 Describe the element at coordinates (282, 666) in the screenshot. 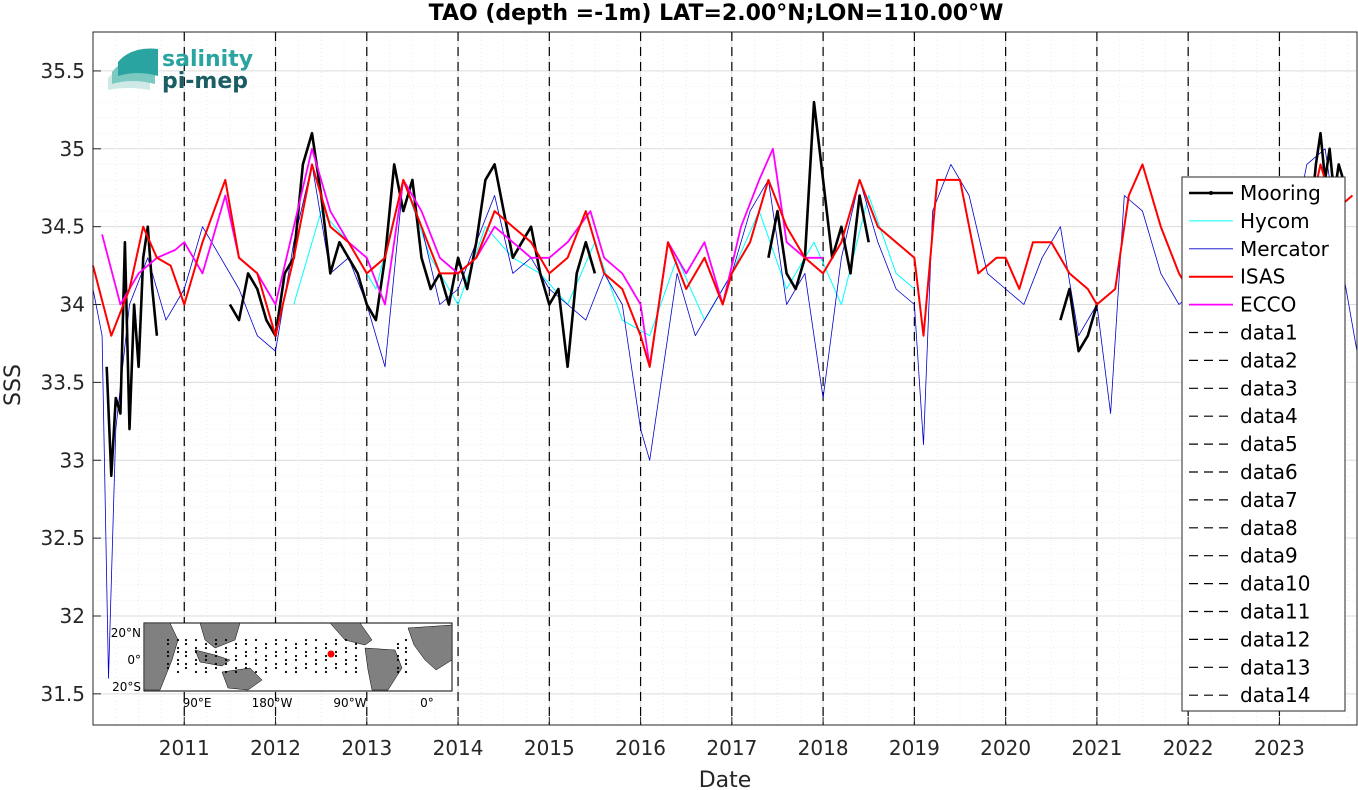

I see `inset-map: 20°N 0° 20°S 90°E 180°W 90°W 0°` at that location.